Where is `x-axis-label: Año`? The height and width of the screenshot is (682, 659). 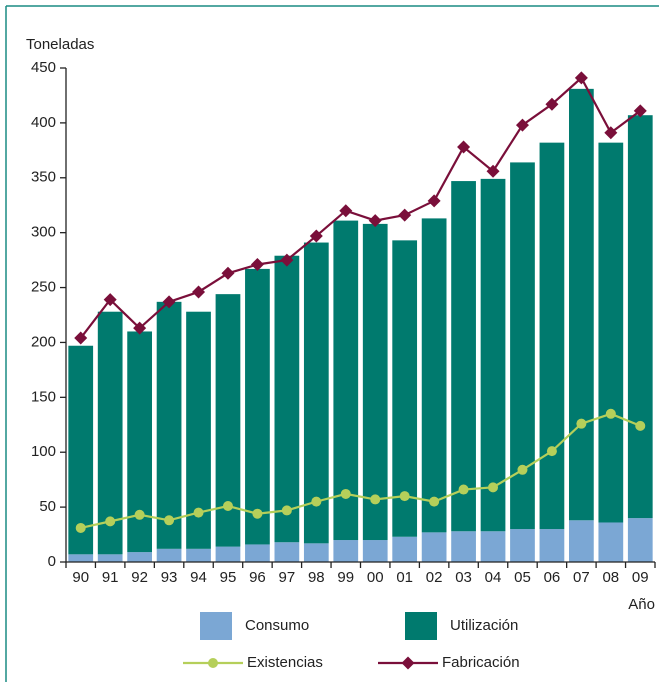 x-axis-label: Año is located at coordinates (641, 604).